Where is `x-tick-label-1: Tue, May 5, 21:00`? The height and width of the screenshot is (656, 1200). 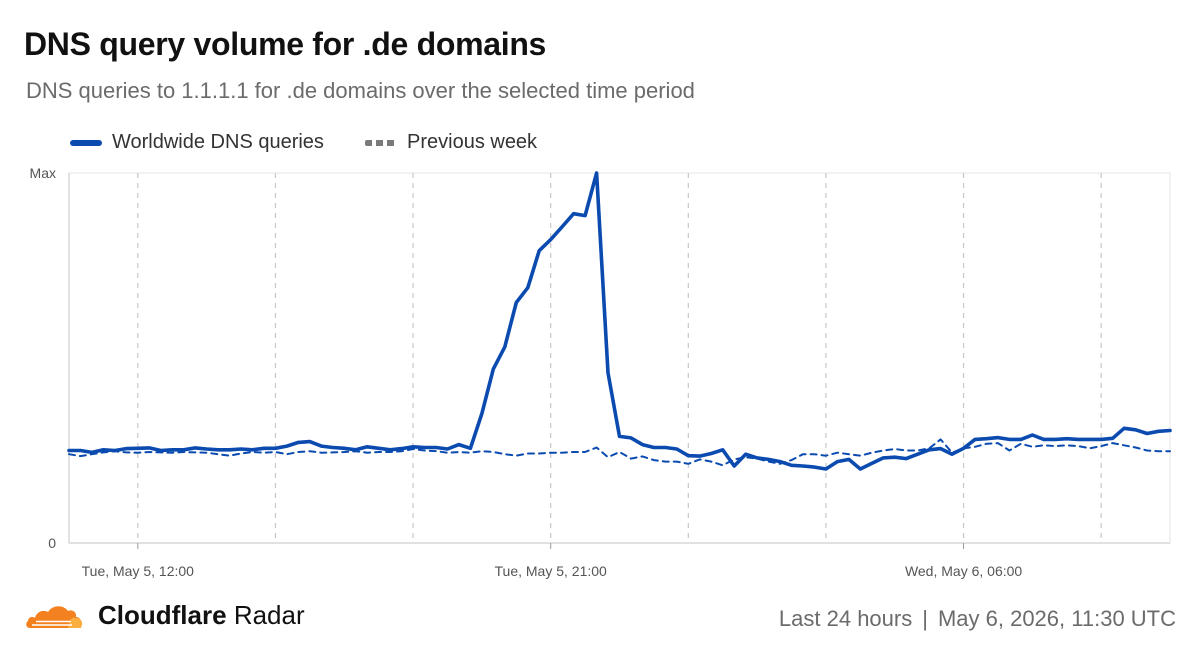
x-tick-label-1: Tue, May 5, 21:00 is located at coordinates (551, 571).